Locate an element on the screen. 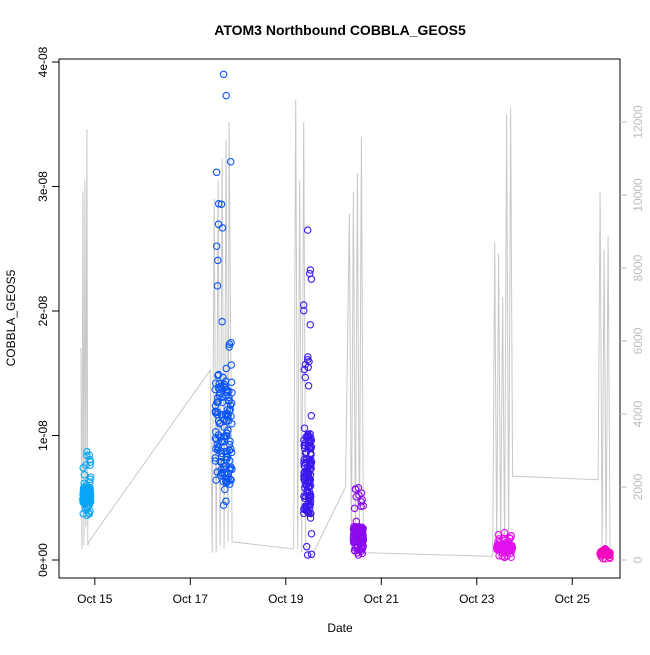  y-tick-label: 3e-08 is located at coordinates (43, 186).